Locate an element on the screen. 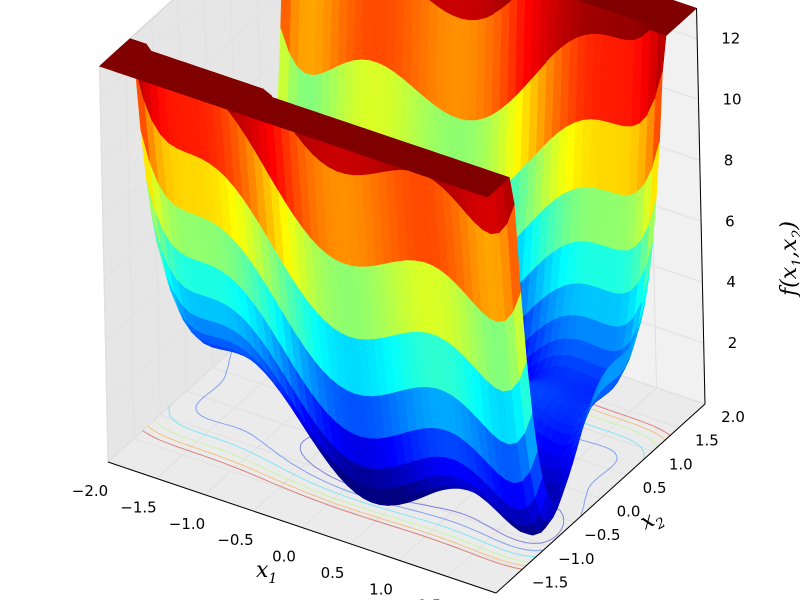 This screenshot has height=605, width=800. x2-tick-label: 1.5 is located at coordinates (707, 441).